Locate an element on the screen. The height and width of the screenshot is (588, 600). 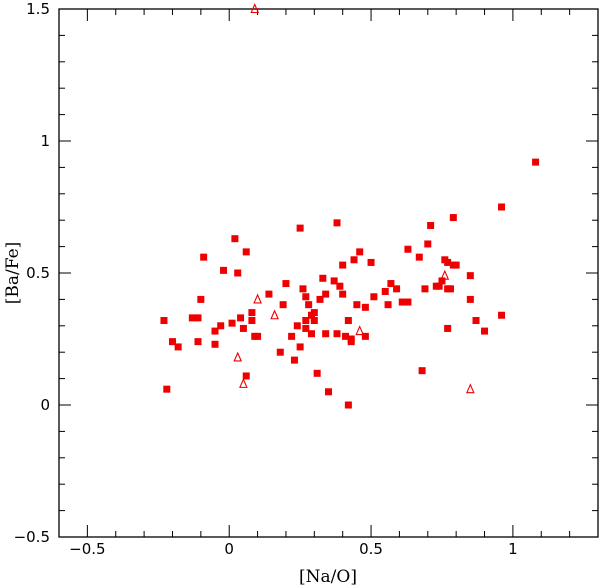
x-tick-label: 0 is located at coordinates (229, 549).